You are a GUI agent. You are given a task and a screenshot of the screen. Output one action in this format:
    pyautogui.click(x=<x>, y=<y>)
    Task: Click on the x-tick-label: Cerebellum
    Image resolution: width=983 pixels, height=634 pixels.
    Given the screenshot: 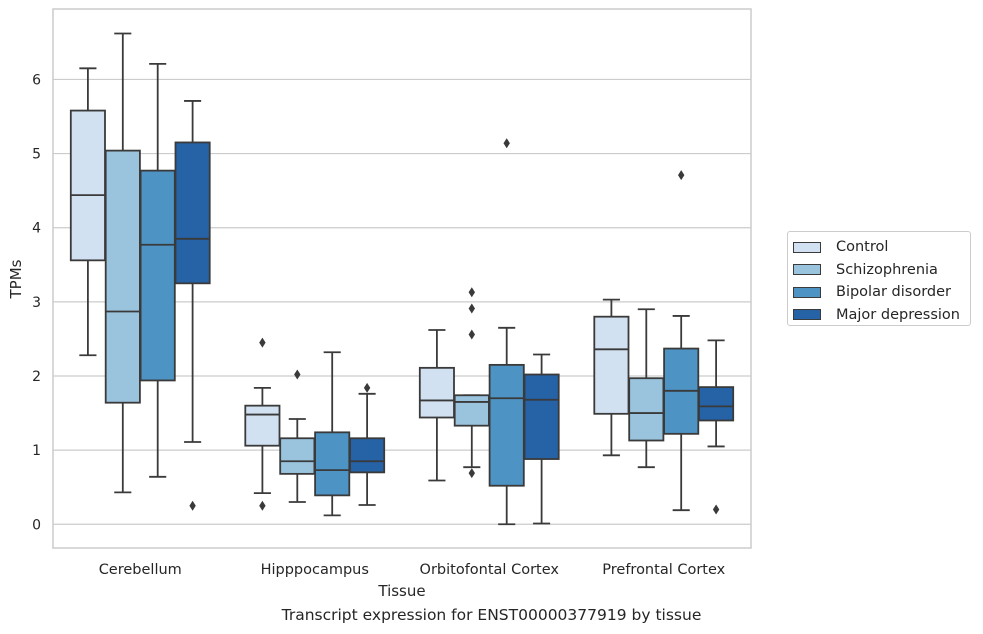 What is the action you would take?
    pyautogui.click(x=140, y=570)
    